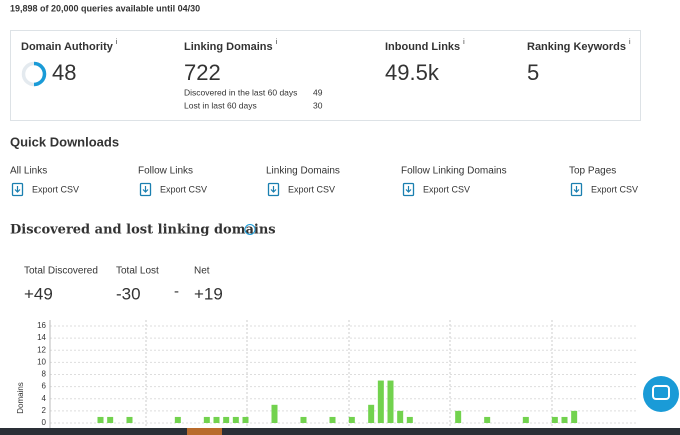 This screenshot has height=435, width=680. Describe the element at coordinates (412, 72) in the screenshot. I see `metric-value: 49.5k` at that location.